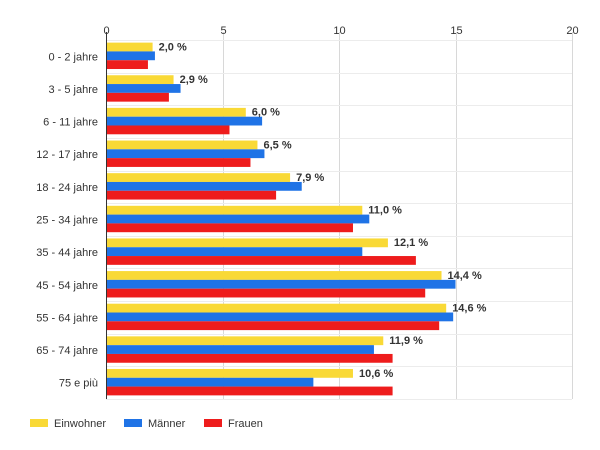 The image size is (600, 450). Describe the element at coordinates (194, 80) in the screenshot. I see `data-label: 2,9 %` at that location.